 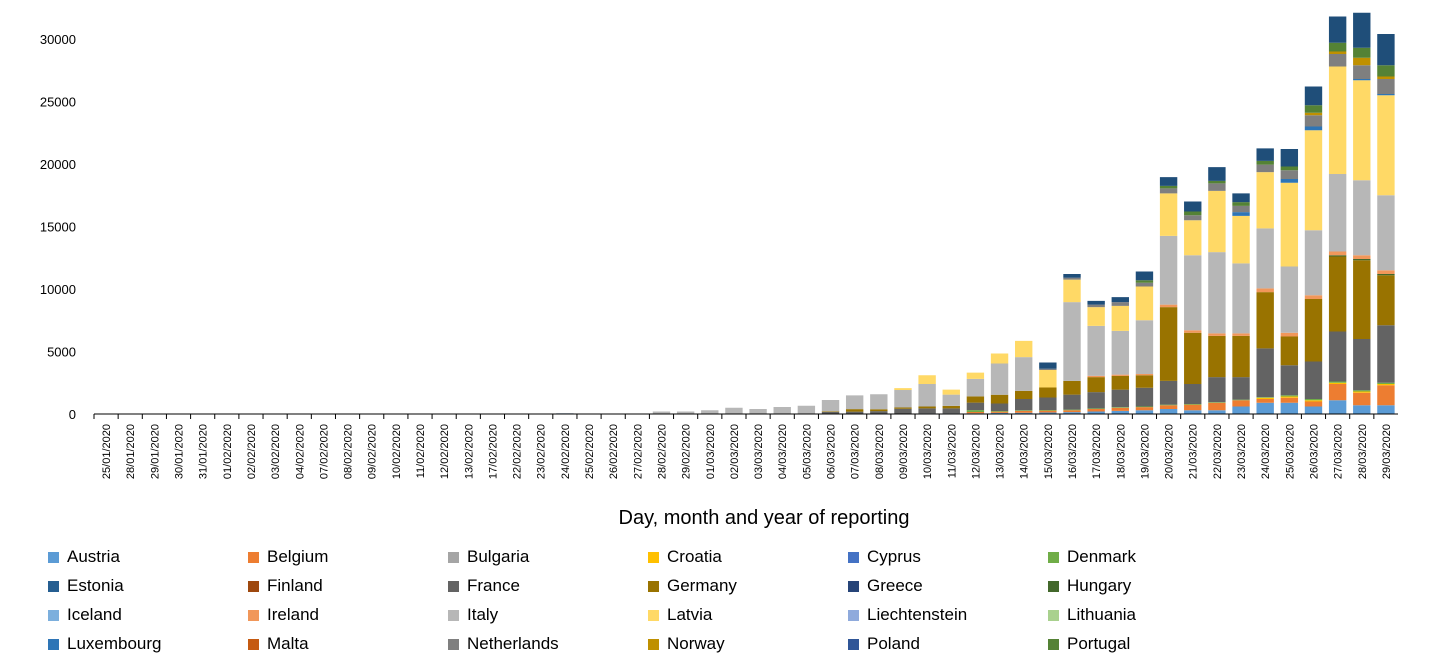 What do you see at coordinates (324, 451) in the screenshot?
I see `x-tick-label: 07/02/2020` at bounding box center [324, 451].